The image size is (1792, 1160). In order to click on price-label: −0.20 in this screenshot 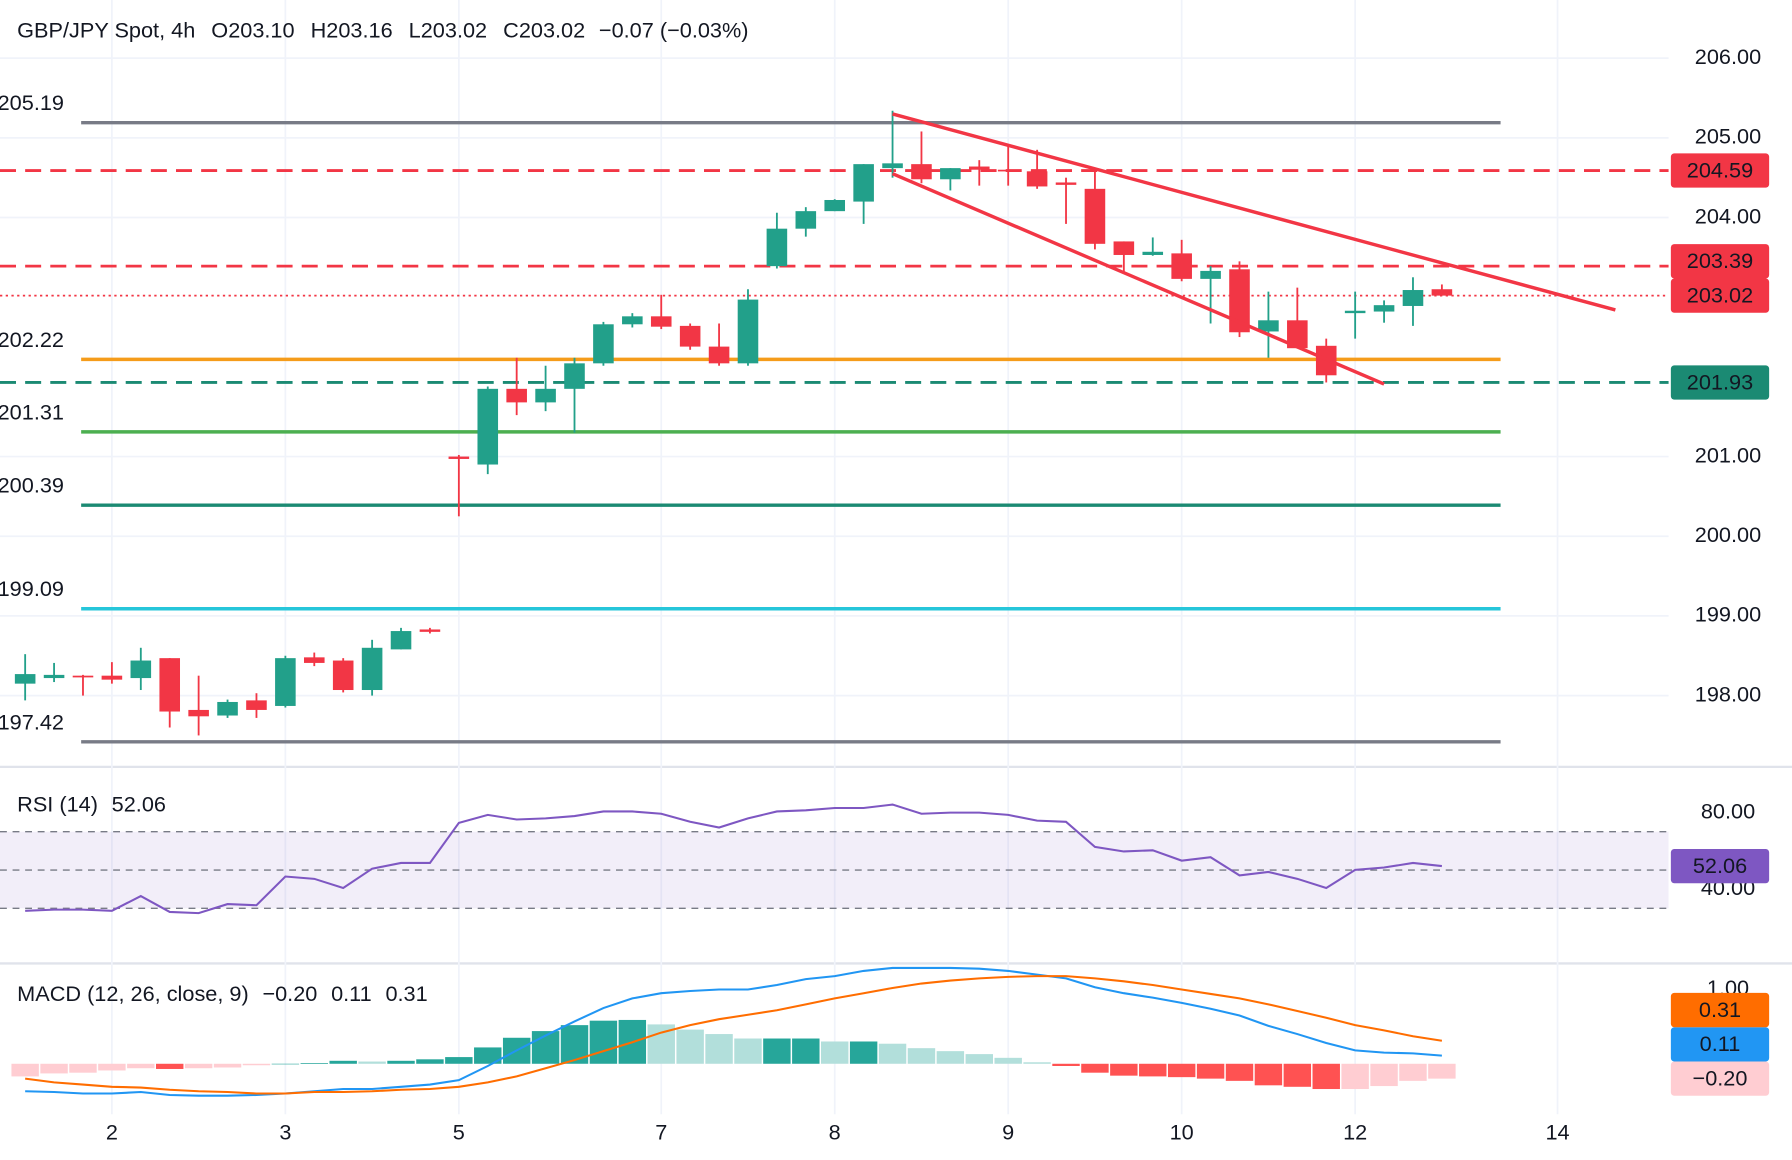, I will do `click(1720, 1078)`.